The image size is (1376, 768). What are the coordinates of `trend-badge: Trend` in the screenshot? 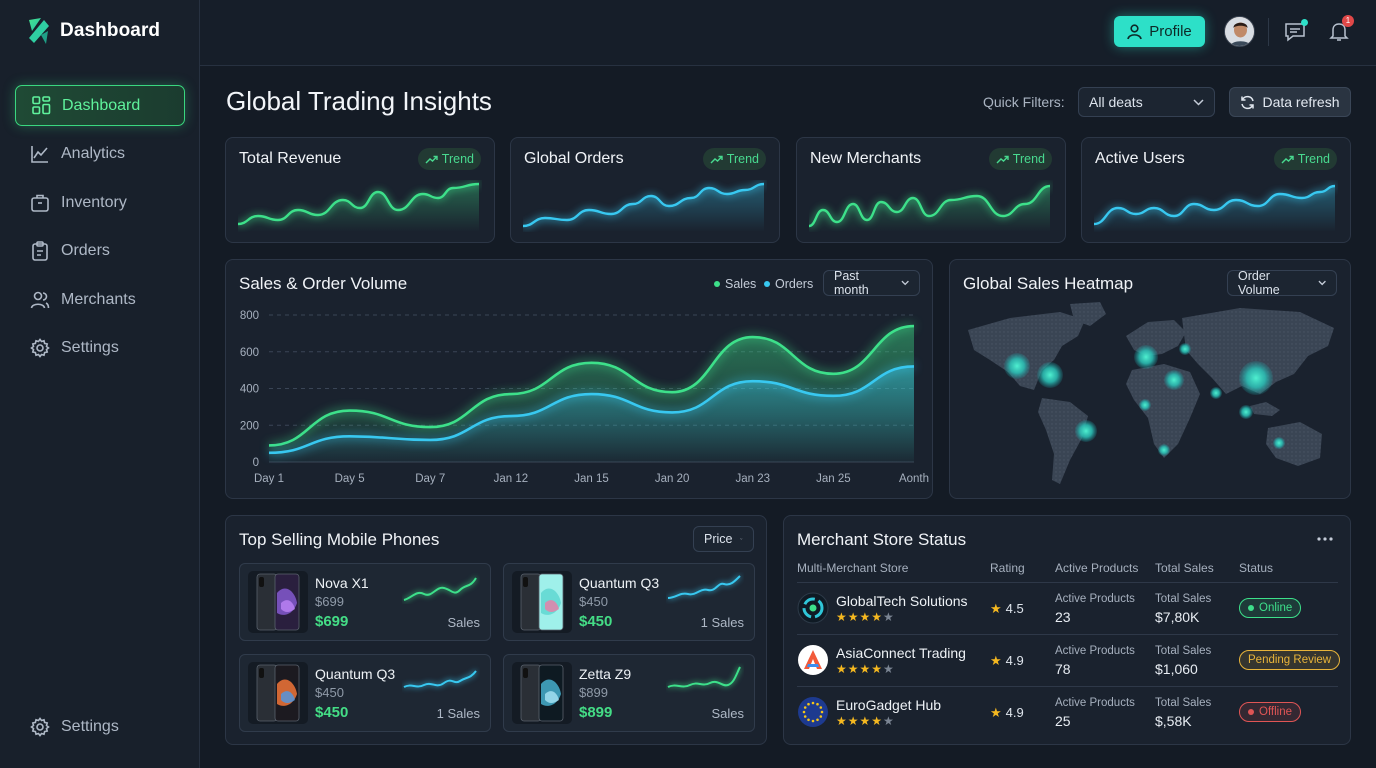 It's located at (734, 159).